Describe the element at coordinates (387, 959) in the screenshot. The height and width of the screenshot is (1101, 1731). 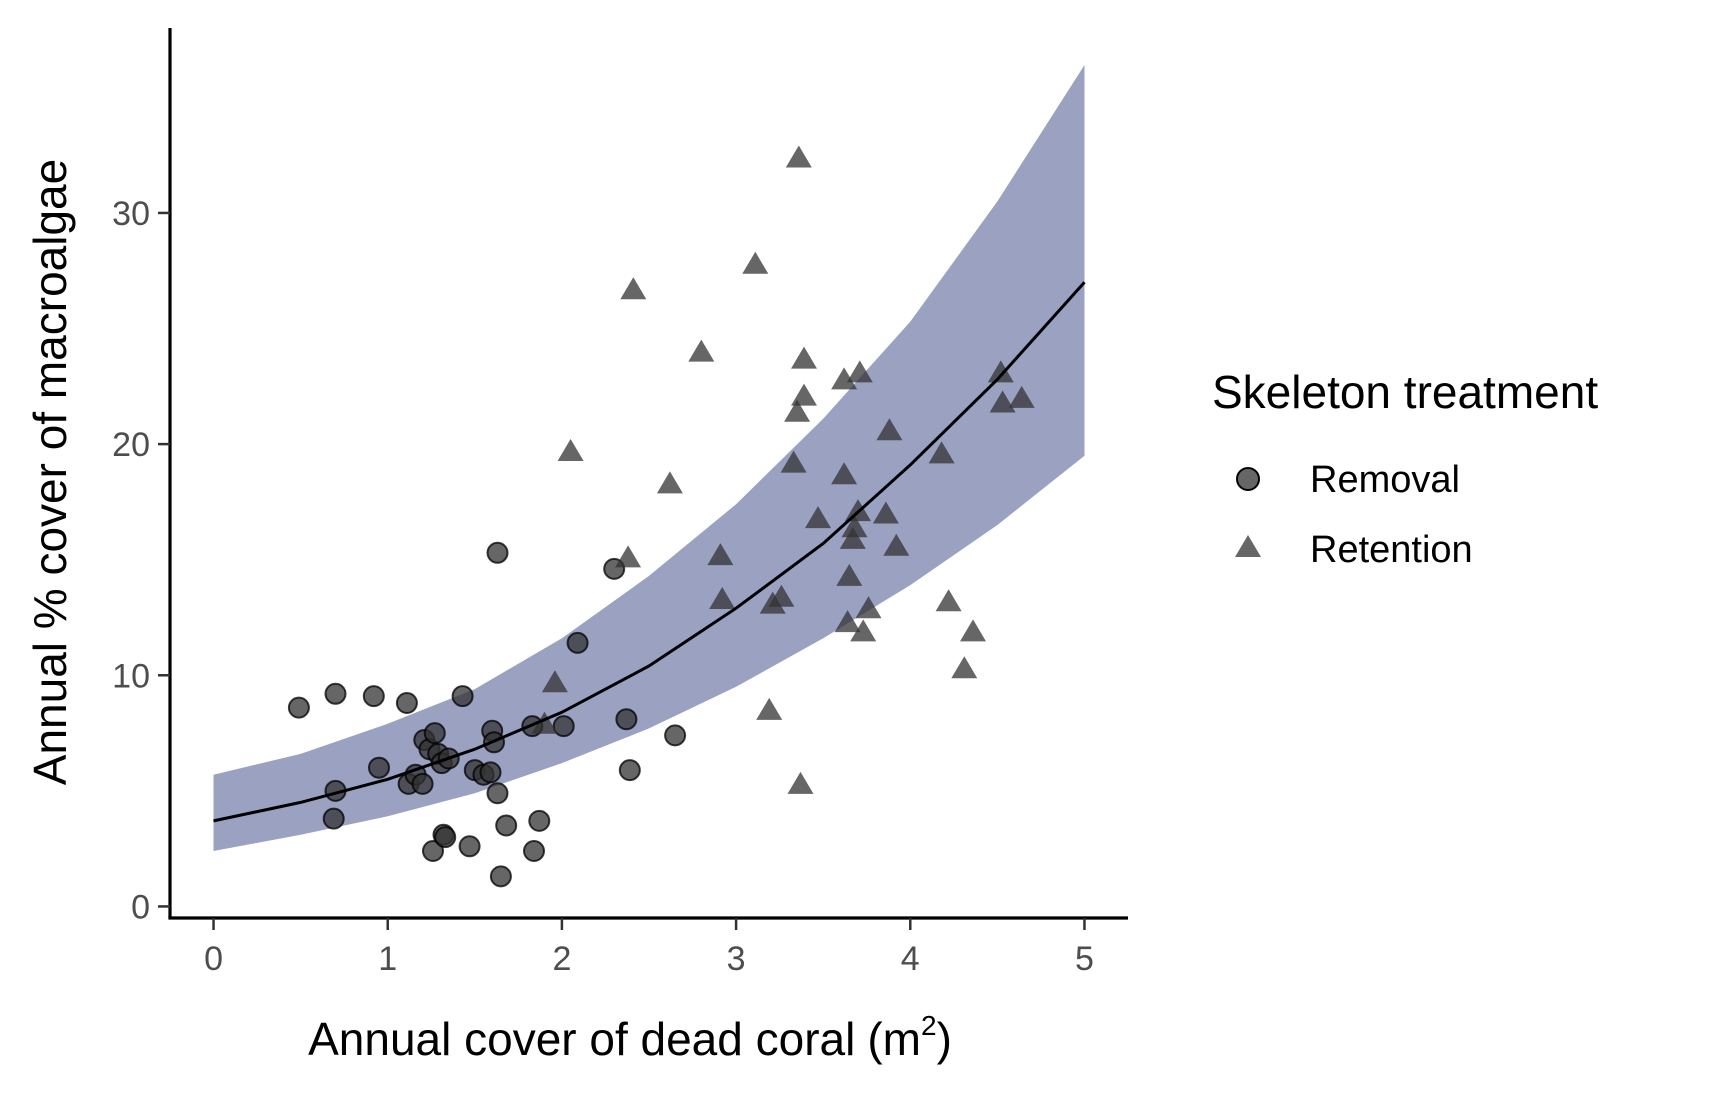
I see `x-tick-label: 1` at that location.